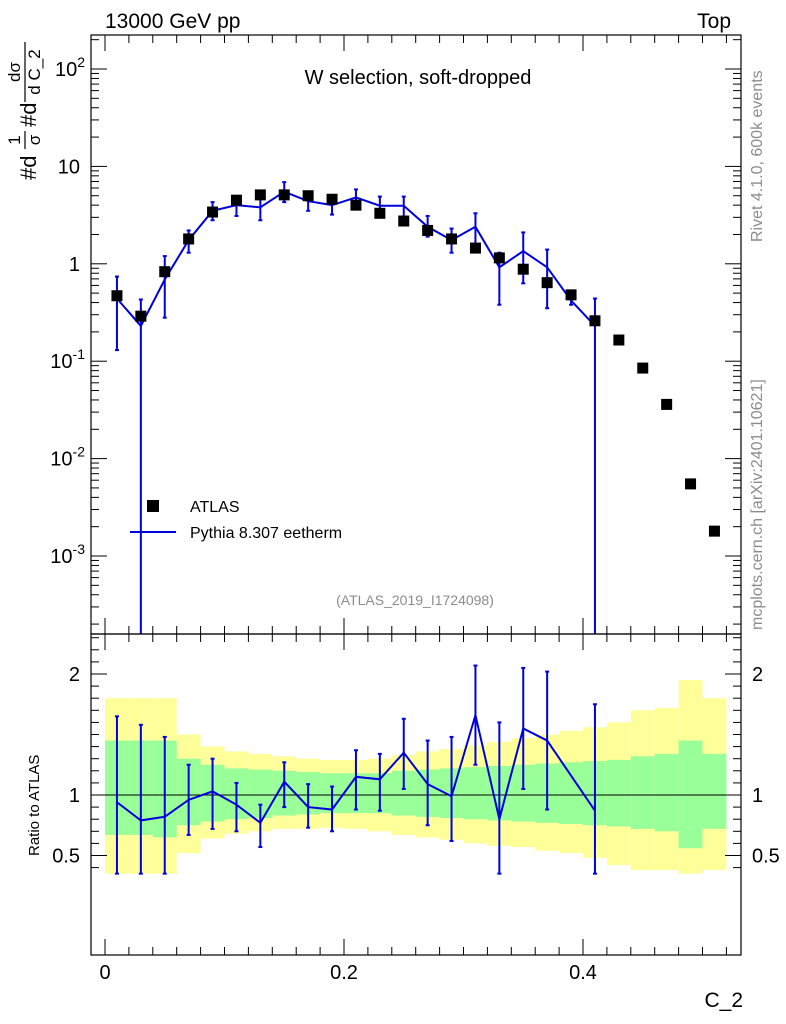 The width and height of the screenshot is (786, 1024). Describe the element at coordinates (14, 139) in the screenshot. I see `ylabel-frac1-num: 1` at that location.